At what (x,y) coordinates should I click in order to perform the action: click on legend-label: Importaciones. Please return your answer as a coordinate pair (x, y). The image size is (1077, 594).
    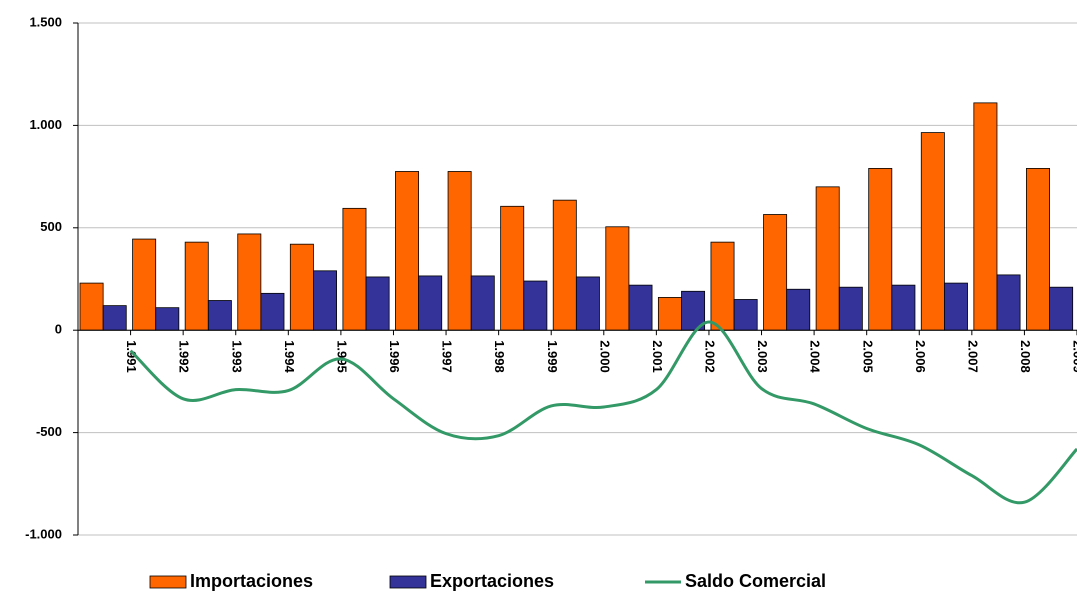
    Looking at the image, I should click on (251, 581).